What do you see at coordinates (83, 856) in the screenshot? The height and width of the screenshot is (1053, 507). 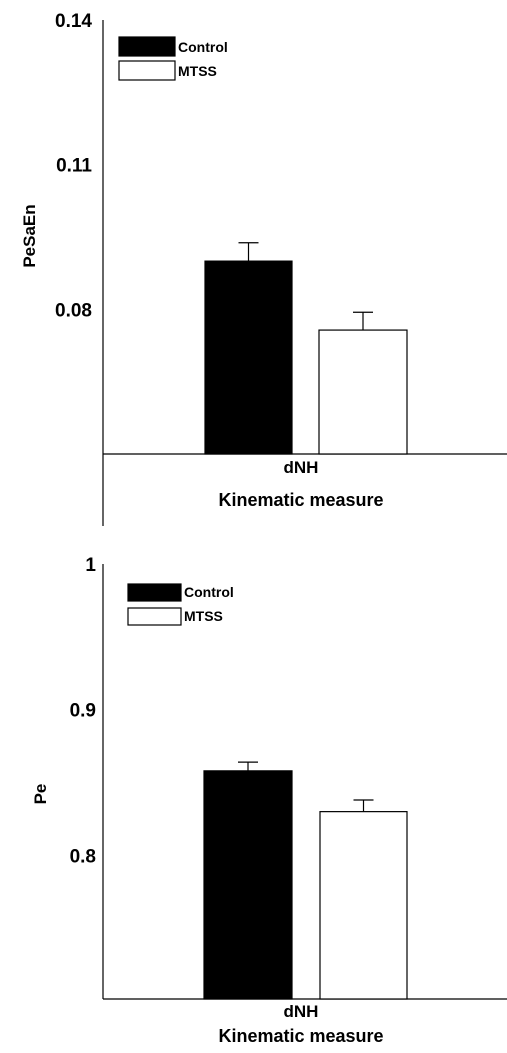 I see `y-tick-label: 0.8` at bounding box center [83, 856].